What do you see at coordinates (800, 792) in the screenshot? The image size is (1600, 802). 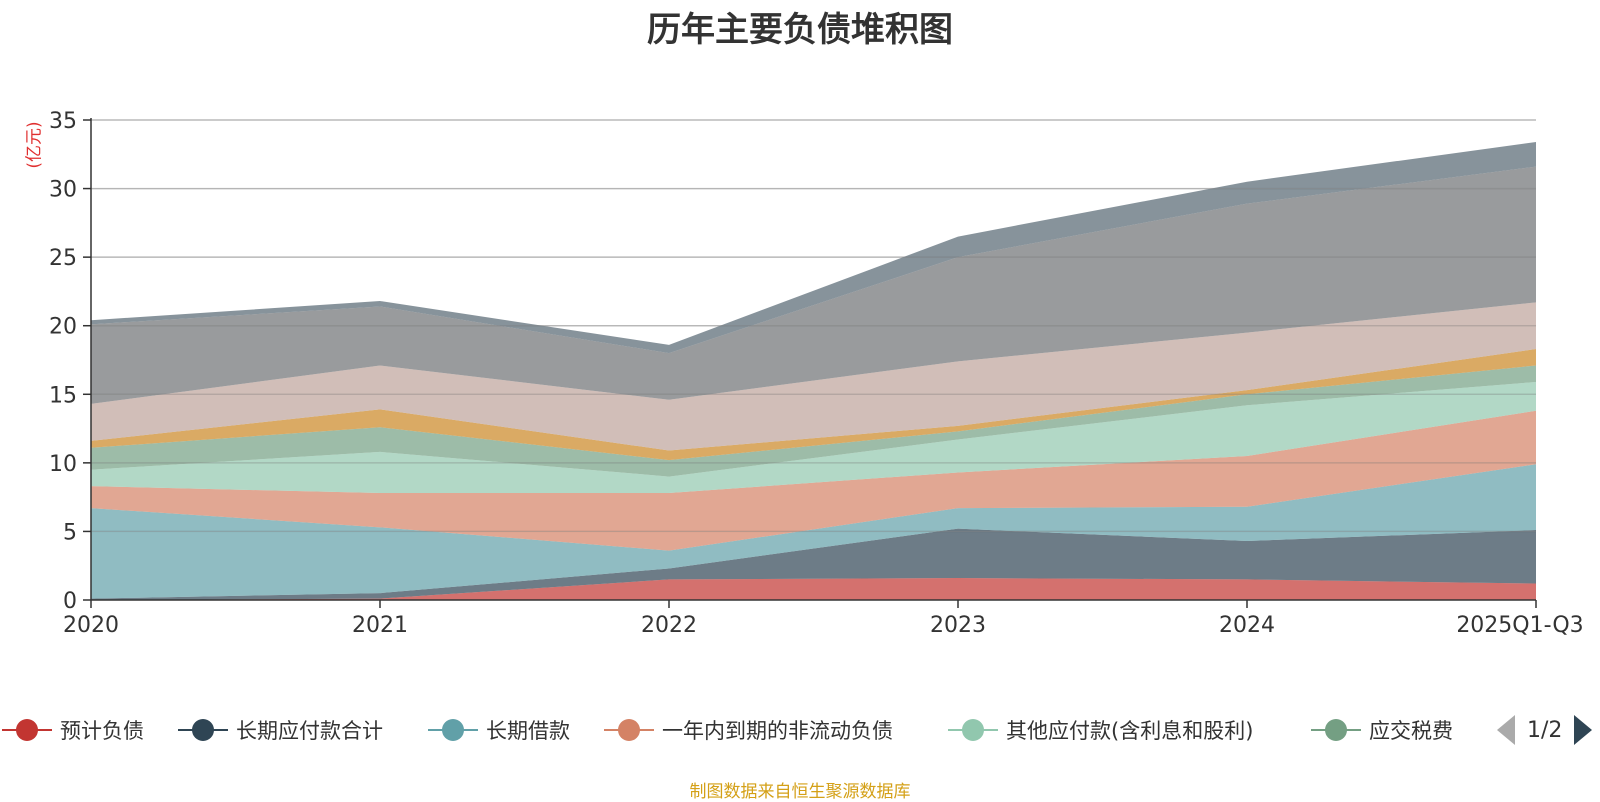 I see `source-note: 制图数据来自恒生聚源数据库` at bounding box center [800, 792].